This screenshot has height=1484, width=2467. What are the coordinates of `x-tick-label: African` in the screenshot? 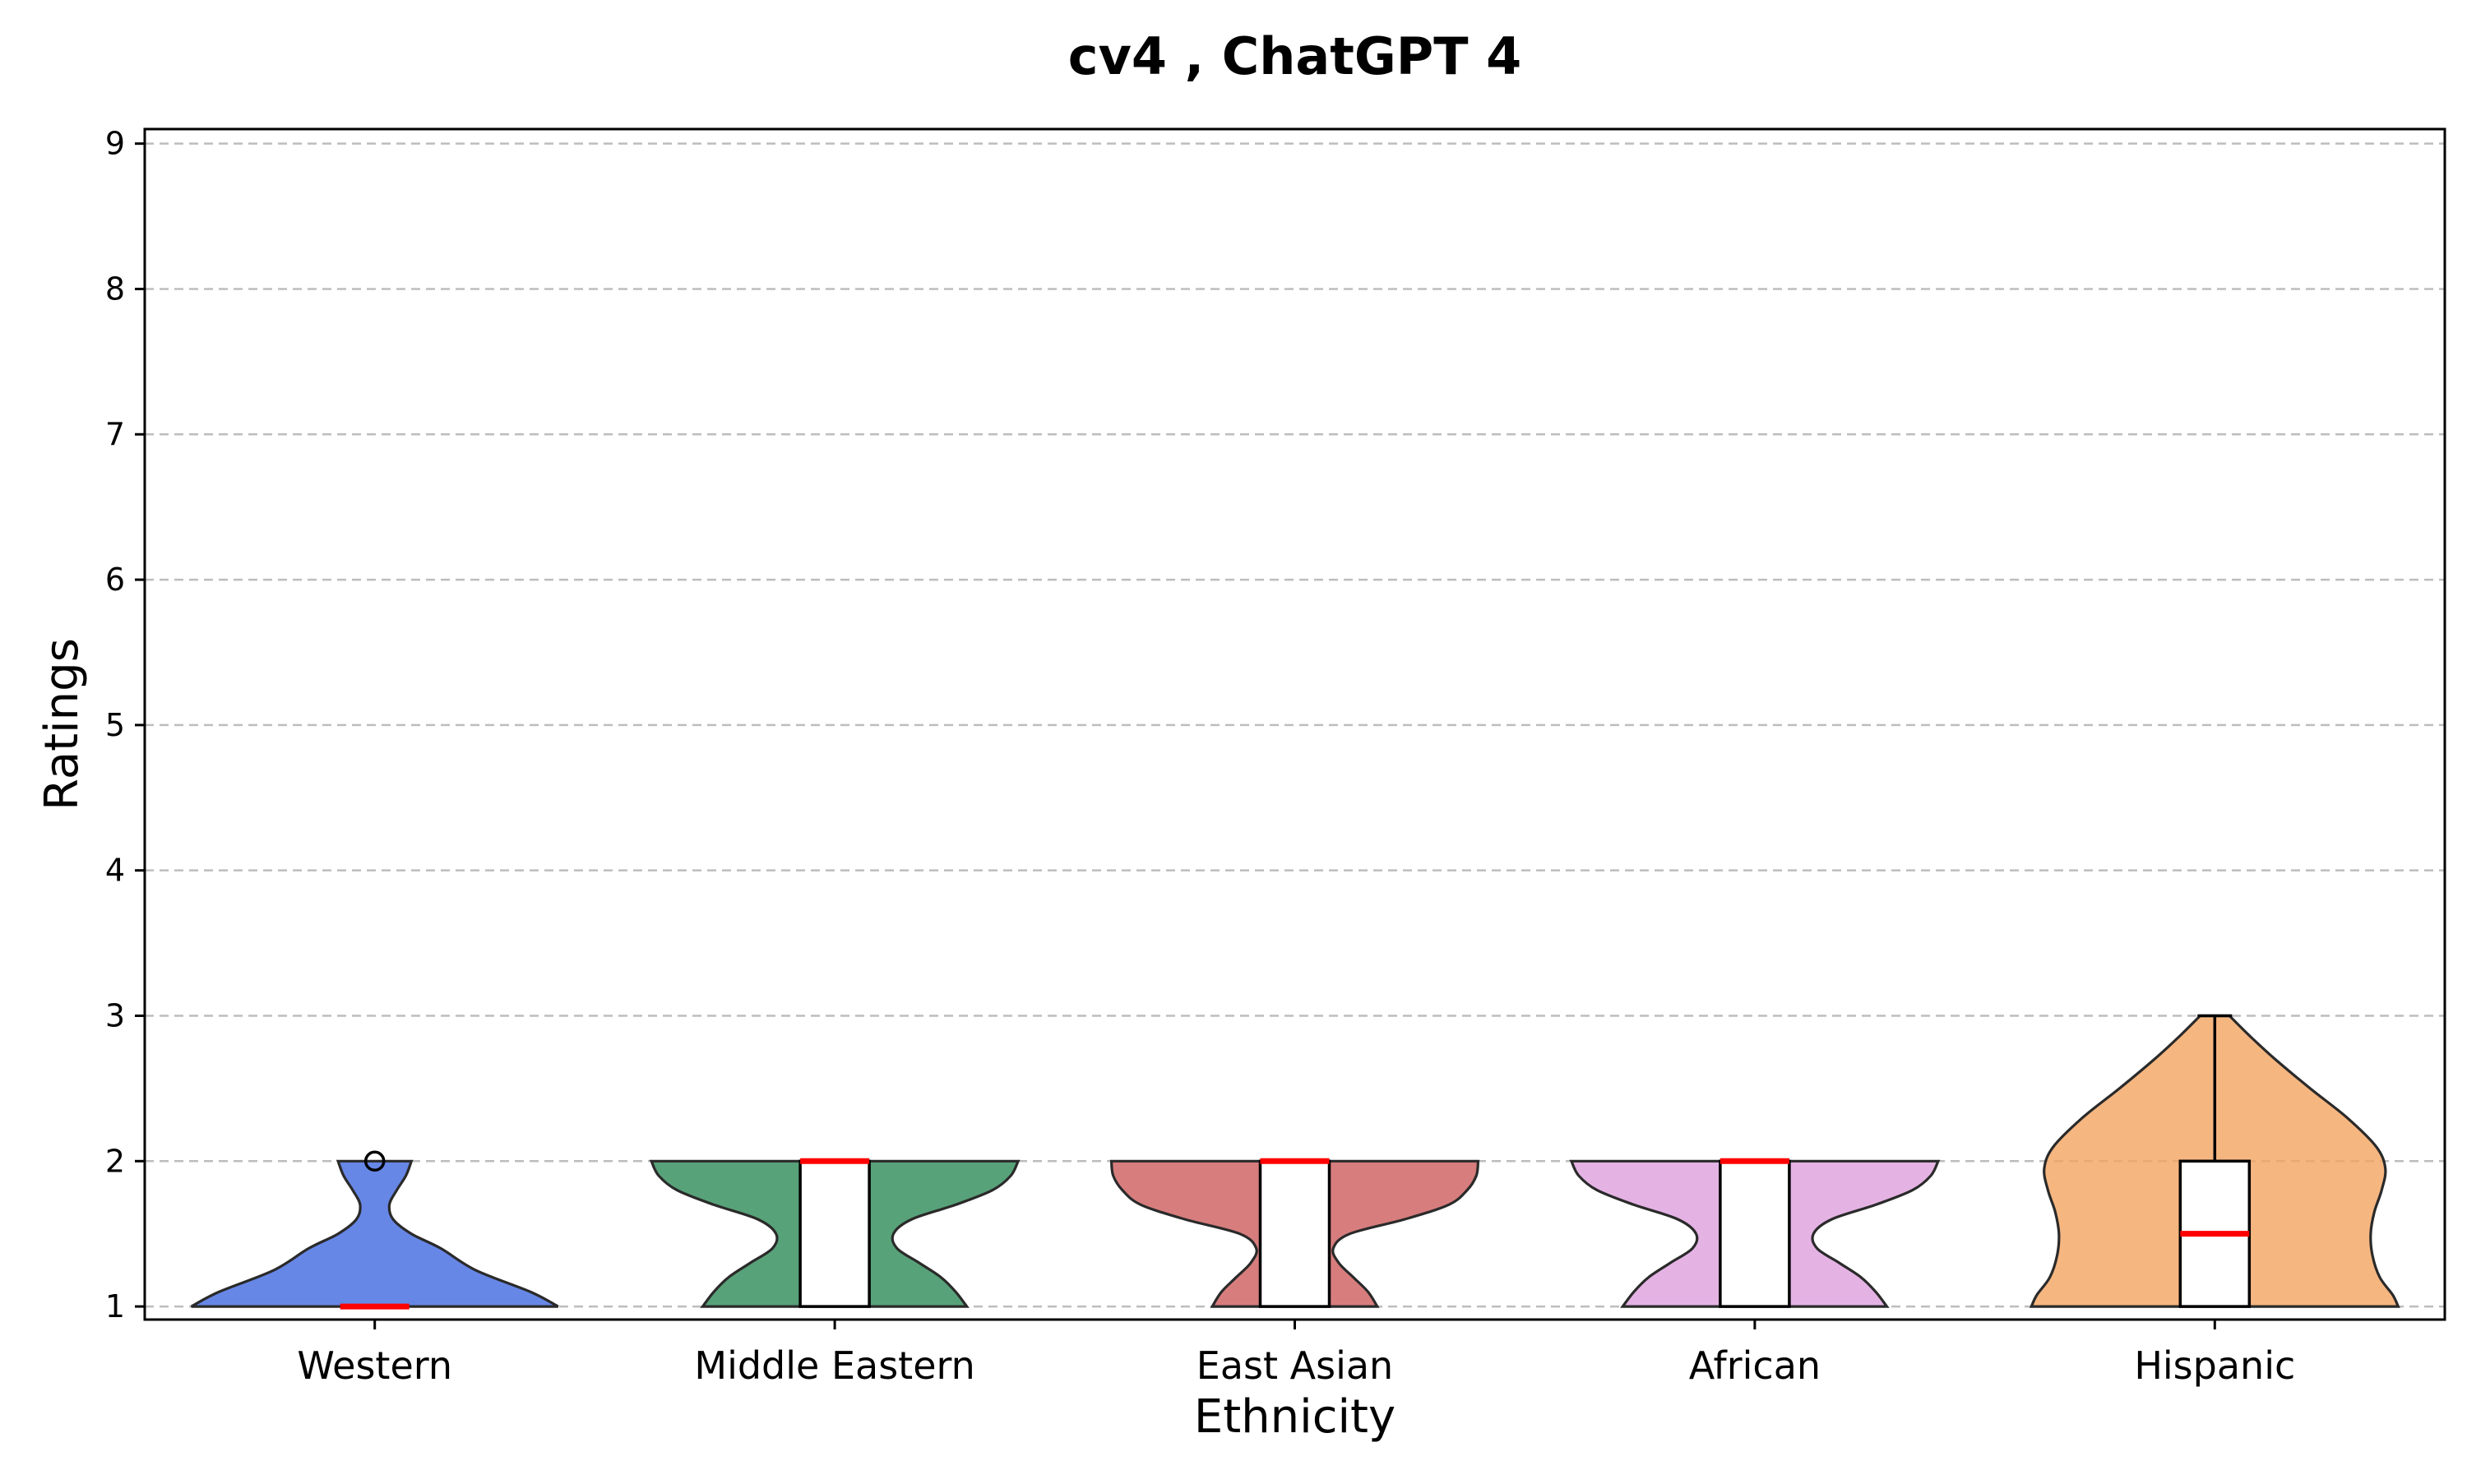 It's located at (1755, 1365).